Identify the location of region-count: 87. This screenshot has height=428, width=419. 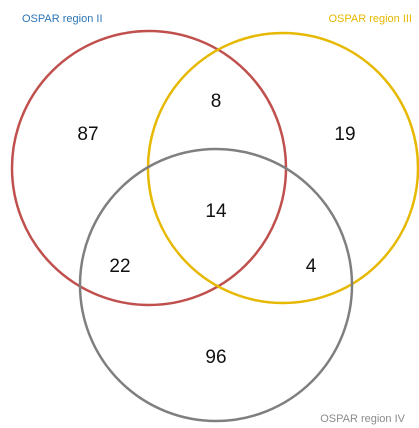
(87, 134).